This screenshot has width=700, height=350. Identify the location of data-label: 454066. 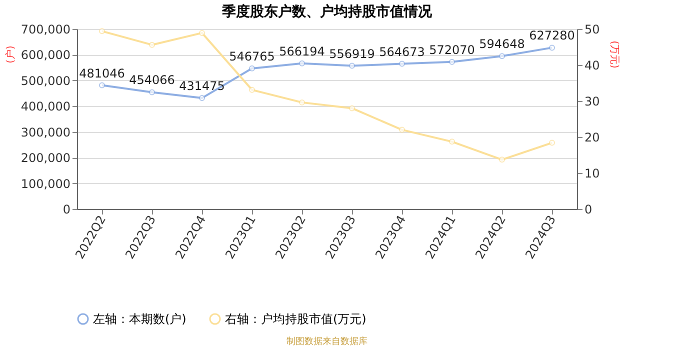
(152, 80).